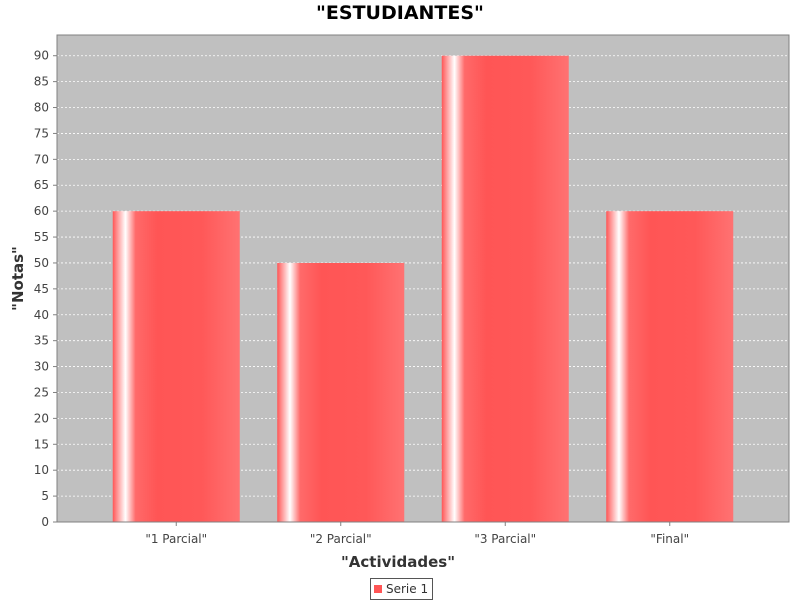 The height and width of the screenshot is (600, 800). What do you see at coordinates (41, 133) in the screenshot?
I see `y-tick-label: 75` at bounding box center [41, 133].